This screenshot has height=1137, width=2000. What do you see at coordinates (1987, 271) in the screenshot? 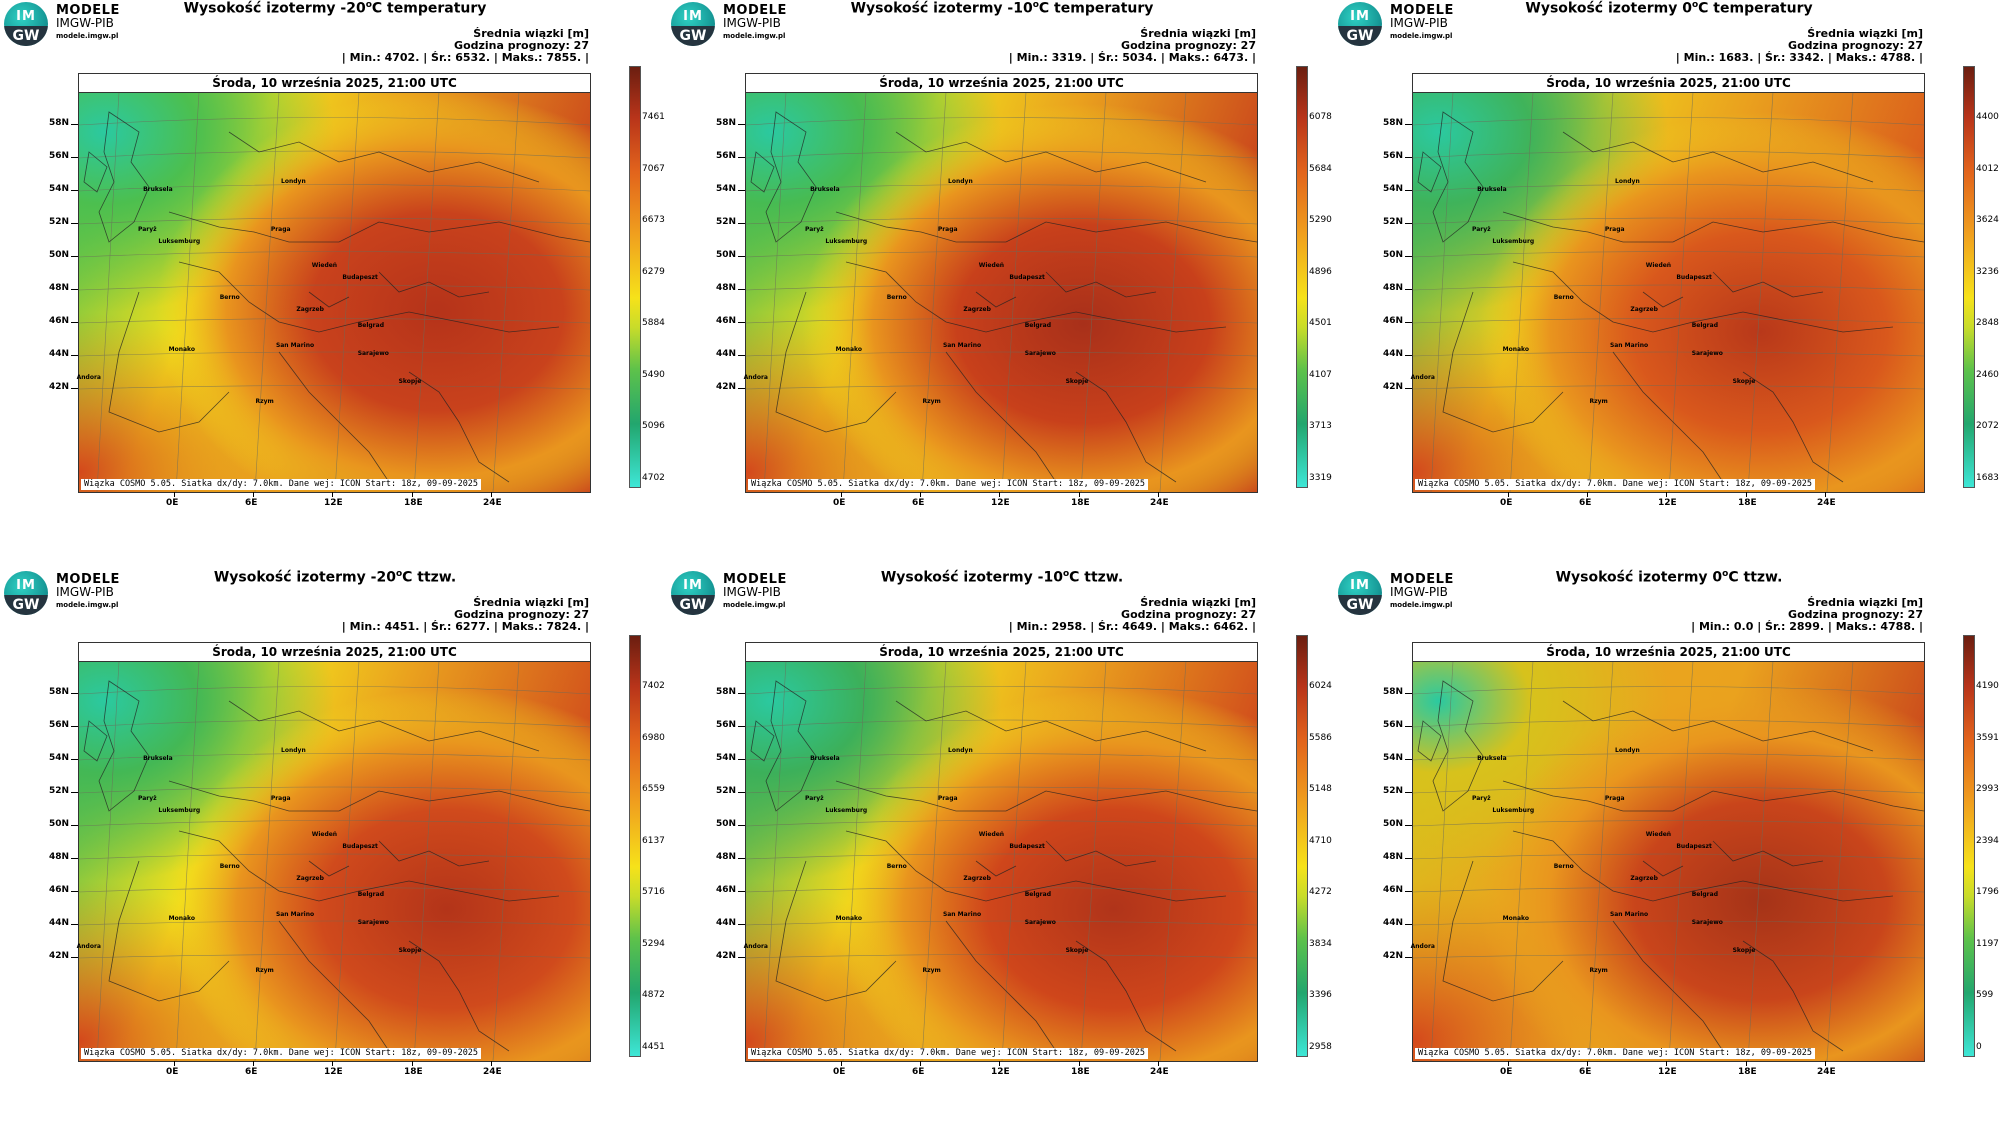
I see `colorbar-label: 3236` at bounding box center [1987, 271].